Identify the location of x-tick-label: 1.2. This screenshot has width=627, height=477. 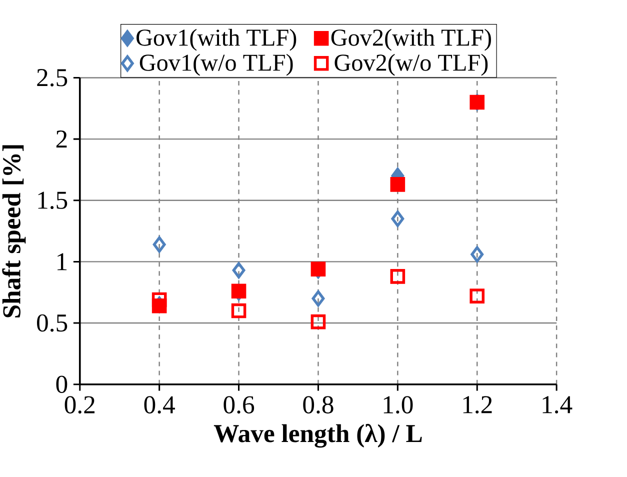
(477, 405).